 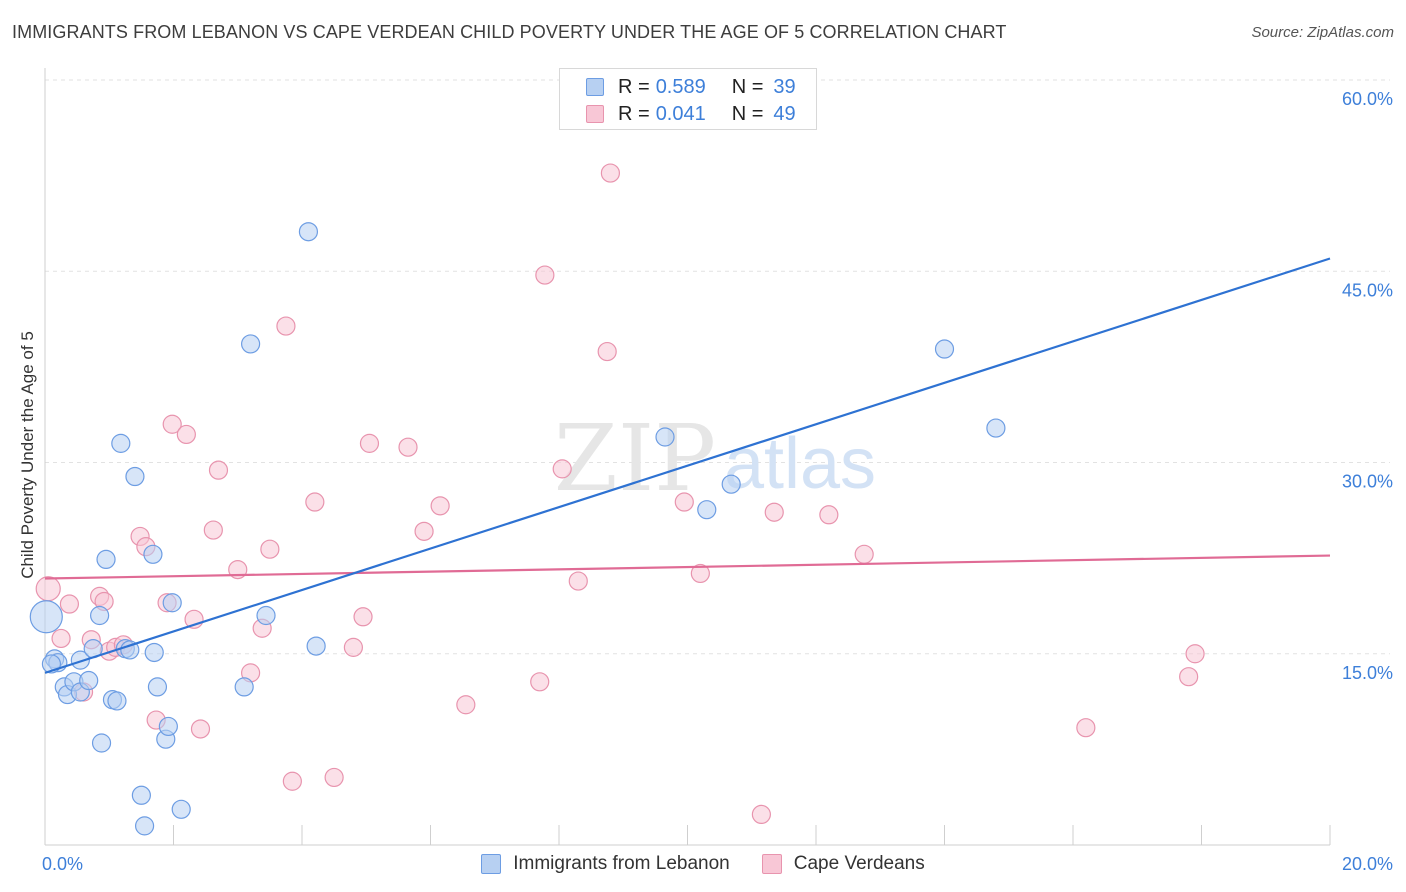 What do you see at coordinates (1367, 673) in the screenshot?
I see `y-tick-label: 15.0%` at bounding box center [1367, 673].